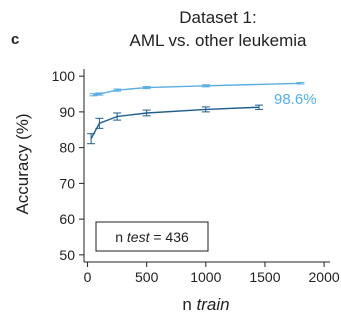  What do you see at coordinates (121, 237) in the screenshot?
I see `n-test-prefix: n` at bounding box center [121, 237].